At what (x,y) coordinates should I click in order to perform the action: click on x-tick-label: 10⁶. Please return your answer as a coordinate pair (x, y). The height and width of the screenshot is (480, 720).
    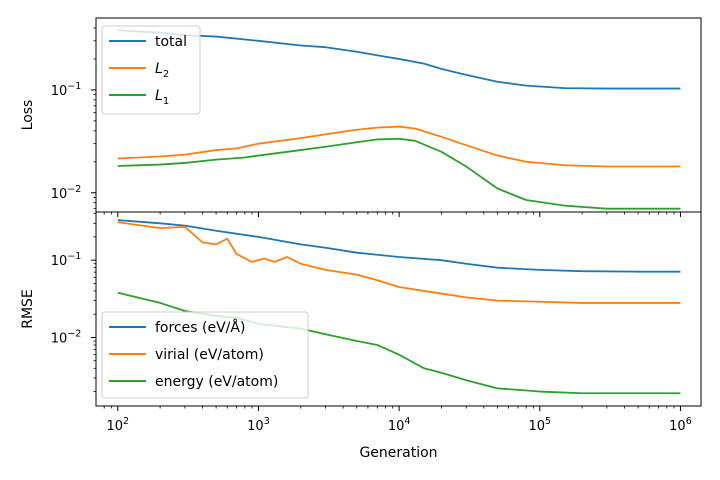
    Looking at the image, I should click on (680, 425).